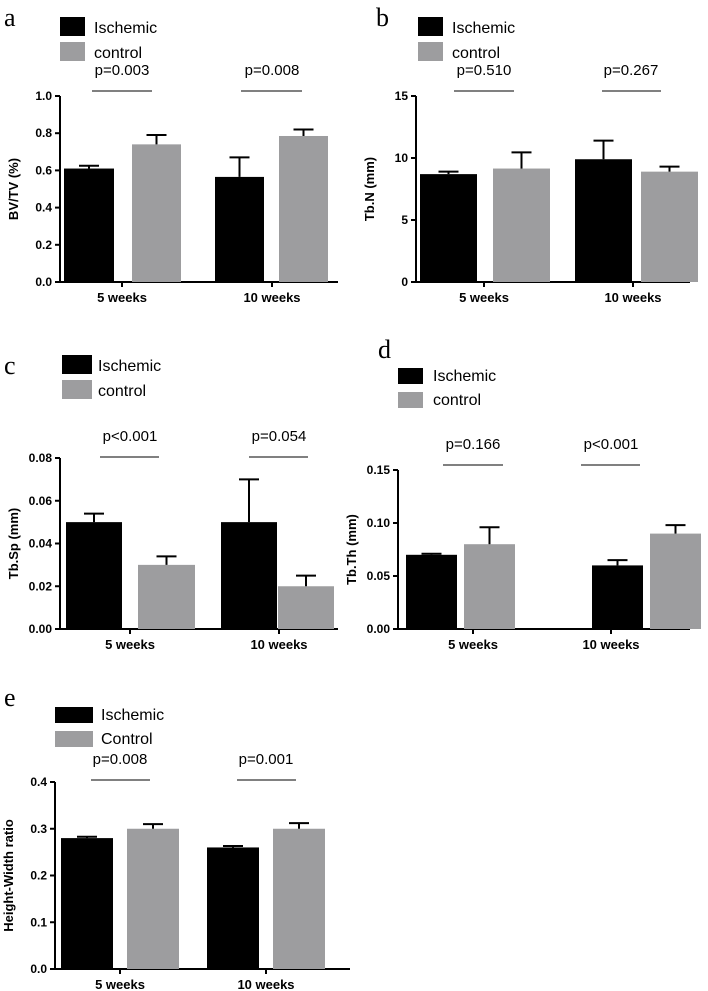 The height and width of the screenshot is (991, 708). Describe the element at coordinates (41, 544) in the screenshot. I see `y-tick-label: 0.04` at that location.